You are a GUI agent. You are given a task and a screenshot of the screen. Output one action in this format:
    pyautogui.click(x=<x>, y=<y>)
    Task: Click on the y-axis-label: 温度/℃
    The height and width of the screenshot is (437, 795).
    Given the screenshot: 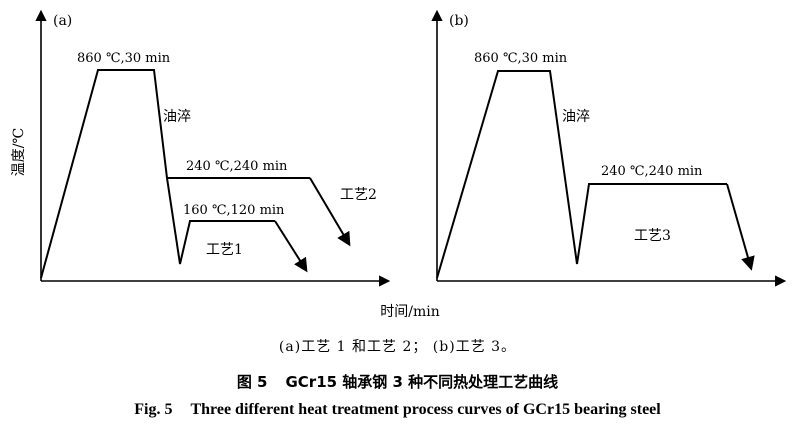 What is the action you would take?
    pyautogui.click(x=19, y=152)
    